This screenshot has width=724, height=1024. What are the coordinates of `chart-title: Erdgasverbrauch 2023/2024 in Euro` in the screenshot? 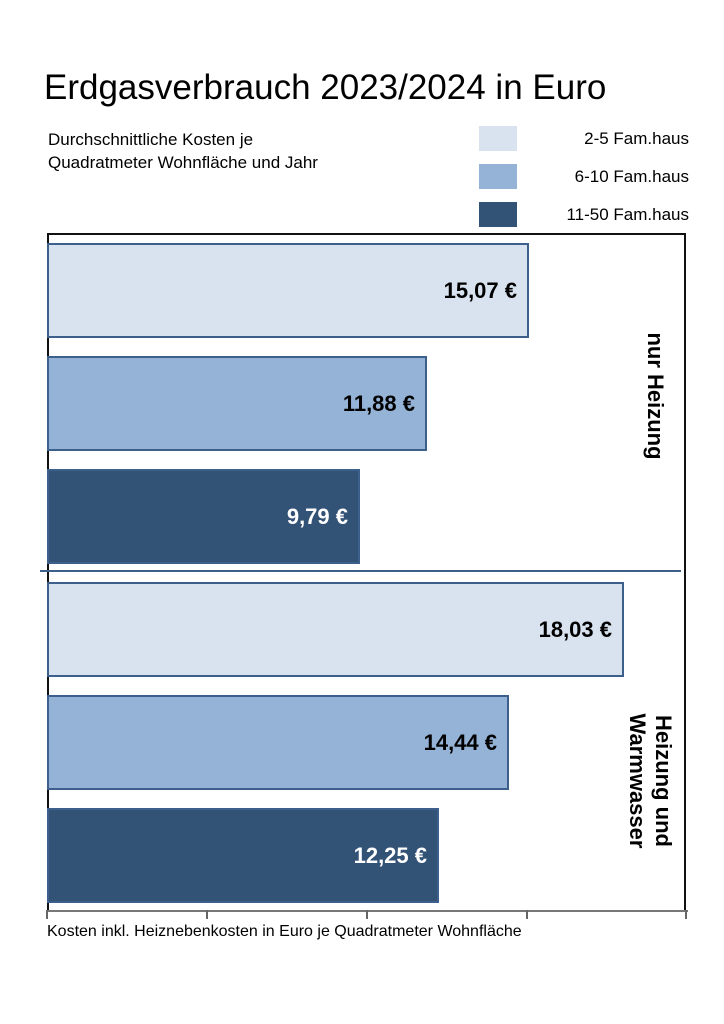 It's located at (325, 87).